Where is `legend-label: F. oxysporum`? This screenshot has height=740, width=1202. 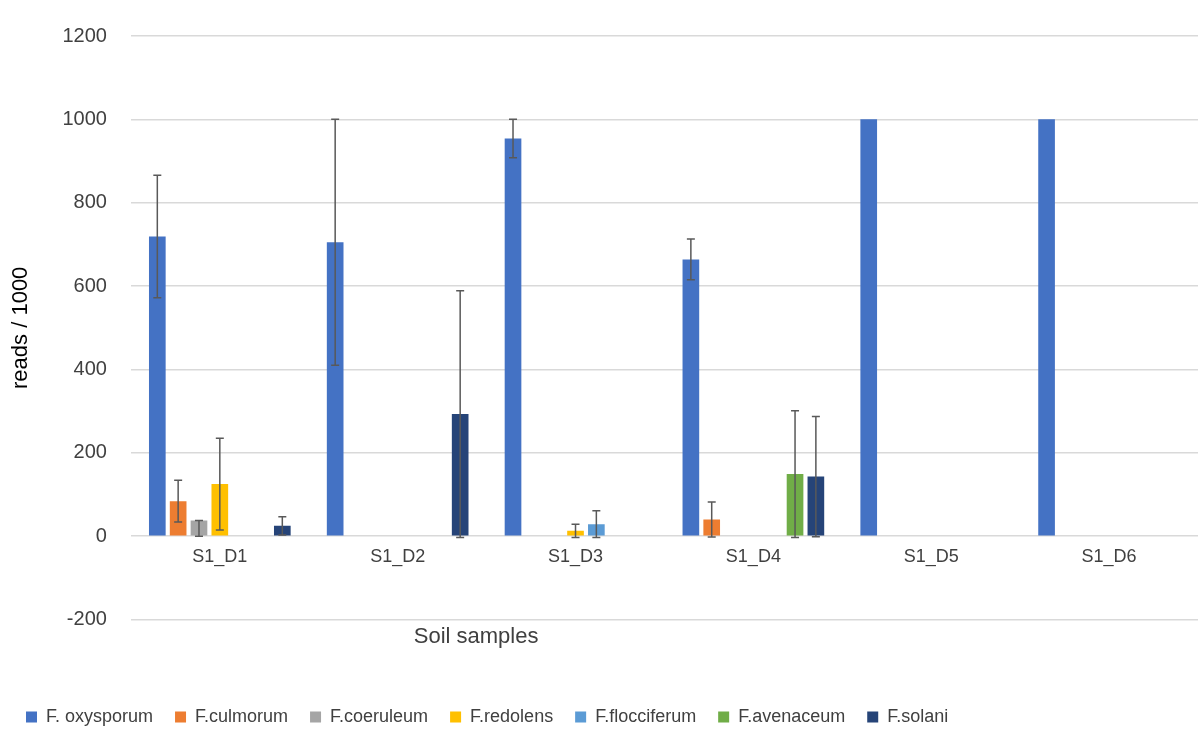
legend-label: F. oxysporum is located at coordinates (100, 715).